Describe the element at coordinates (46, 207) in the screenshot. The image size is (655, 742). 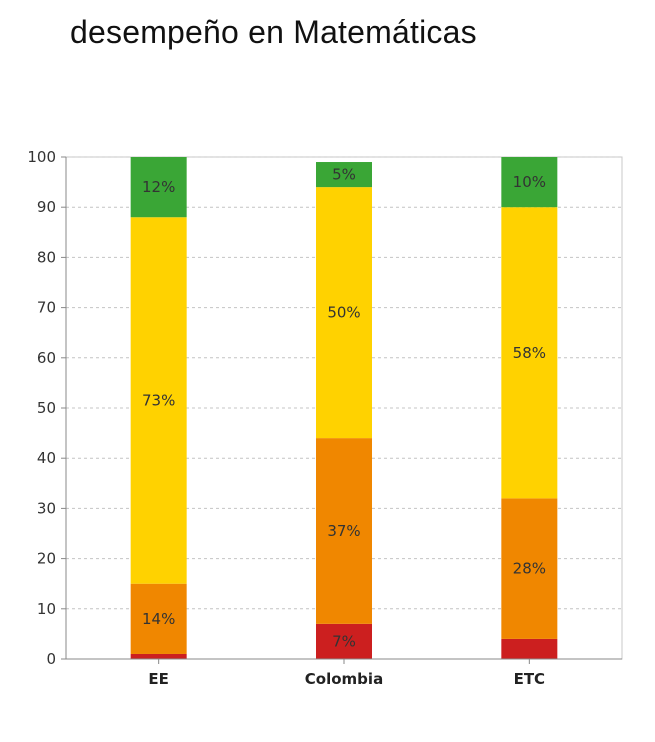
I see `y-tick-label: 90` at that location.